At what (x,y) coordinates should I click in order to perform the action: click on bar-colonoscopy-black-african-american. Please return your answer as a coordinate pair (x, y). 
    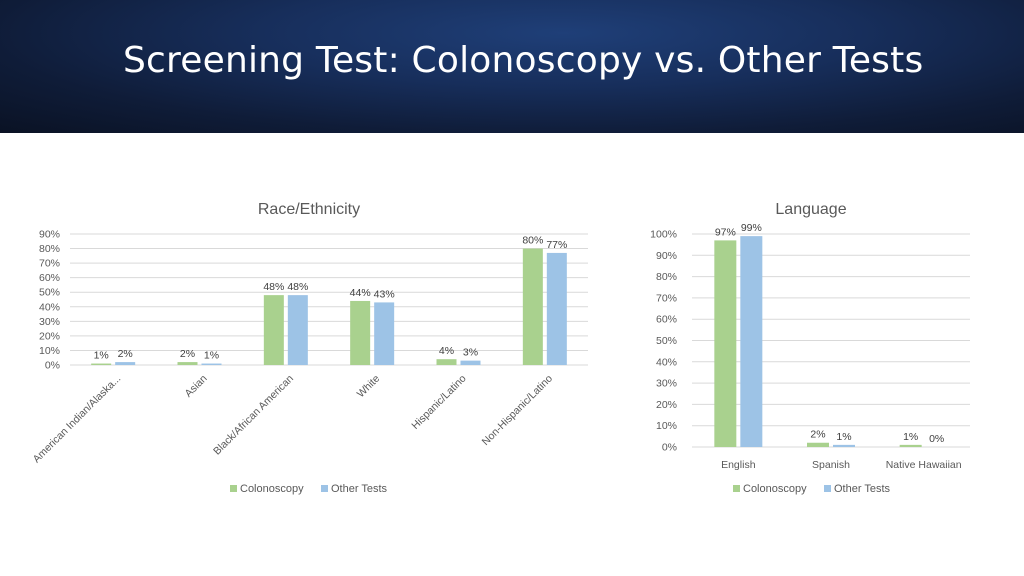
    Looking at the image, I should click on (273, 330).